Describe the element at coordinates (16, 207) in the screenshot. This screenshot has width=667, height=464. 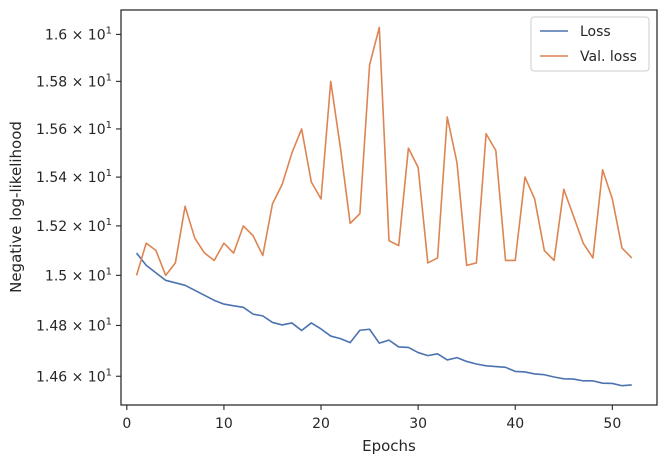
I see `y-axis-label: Negative log-likelihood` at that location.